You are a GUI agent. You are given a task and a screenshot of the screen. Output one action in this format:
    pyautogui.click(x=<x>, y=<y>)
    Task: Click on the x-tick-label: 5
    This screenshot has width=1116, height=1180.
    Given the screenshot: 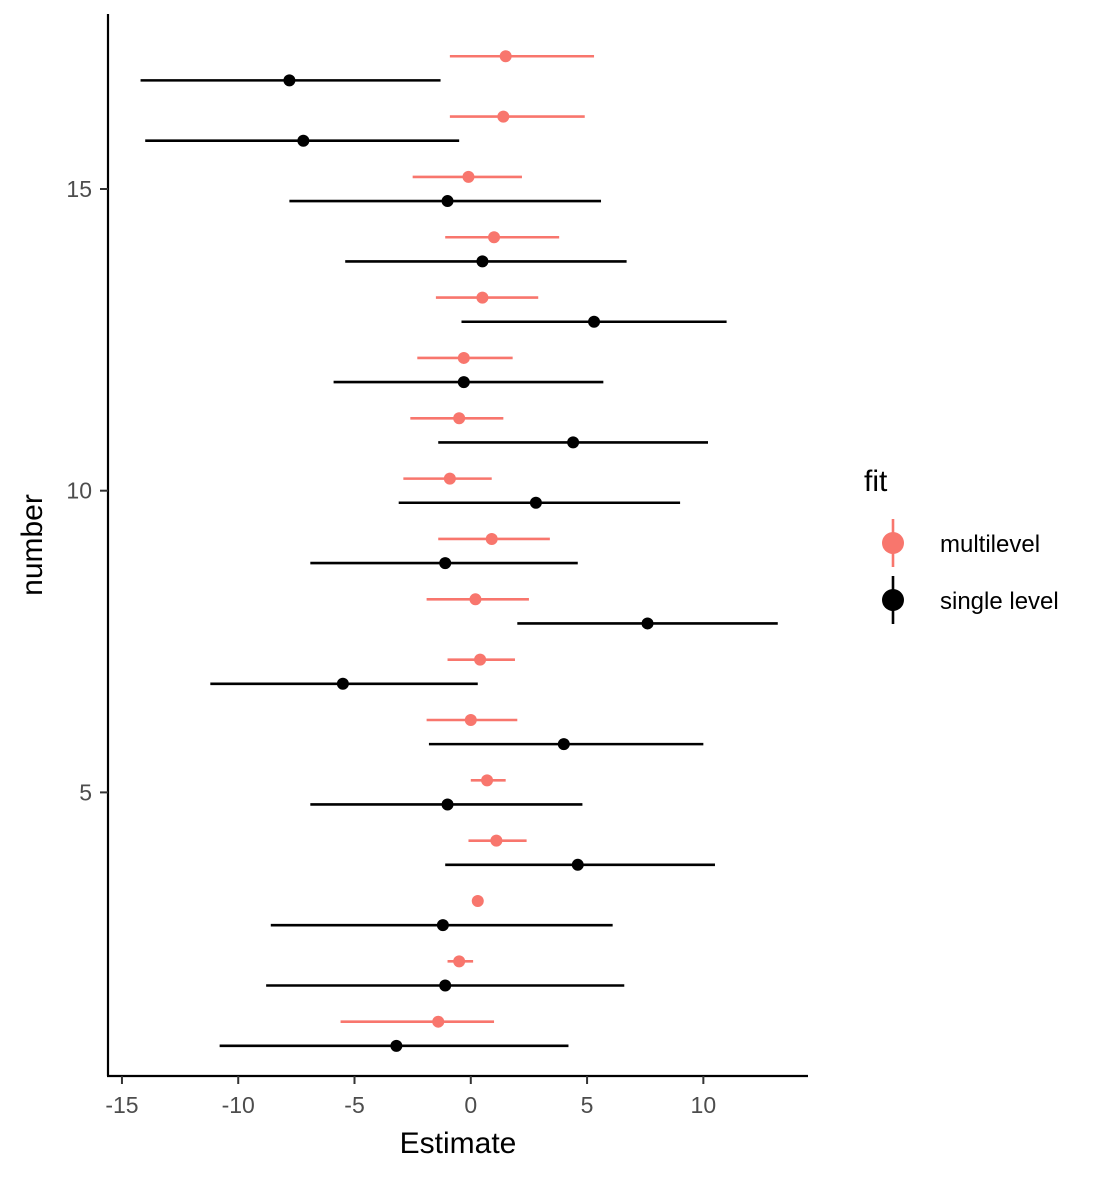 What is the action you would take?
    pyautogui.click(x=587, y=1105)
    